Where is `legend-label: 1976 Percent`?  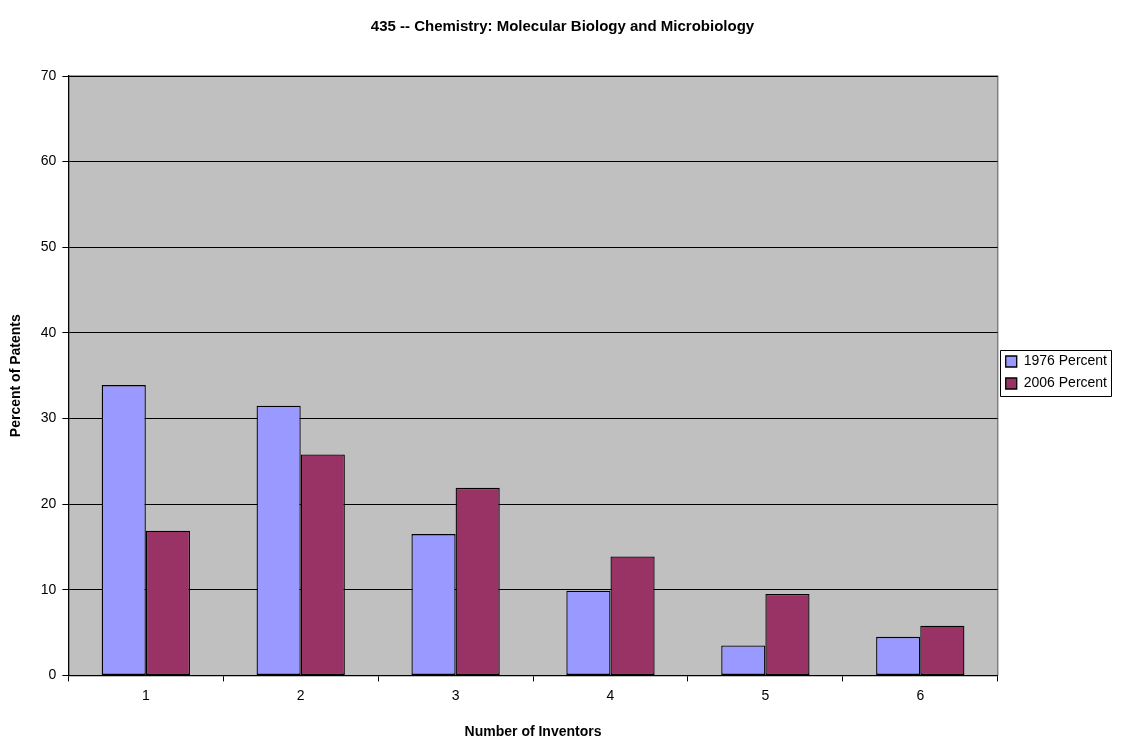 legend-label: 1976 Percent is located at coordinates (1065, 360).